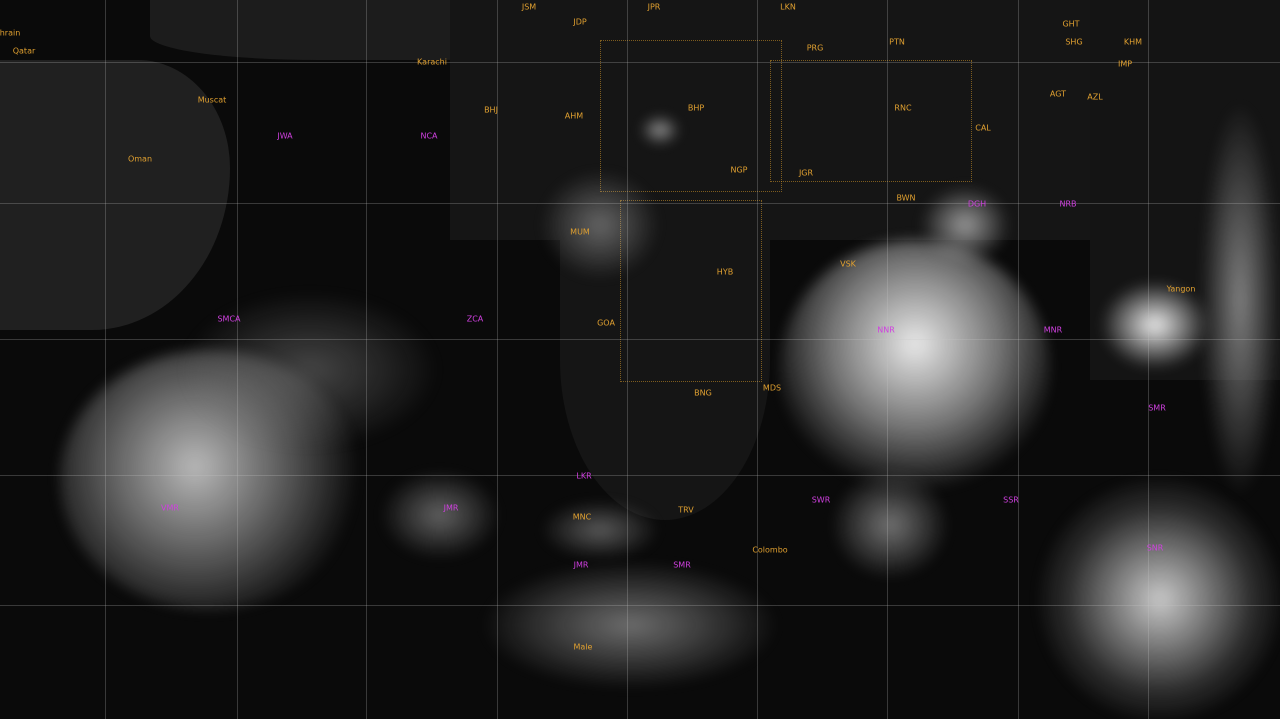 This screenshot has width=1280, height=719. Describe the element at coordinates (210, 480) in the screenshot. I see `cyclone-arabian-sea` at that location.